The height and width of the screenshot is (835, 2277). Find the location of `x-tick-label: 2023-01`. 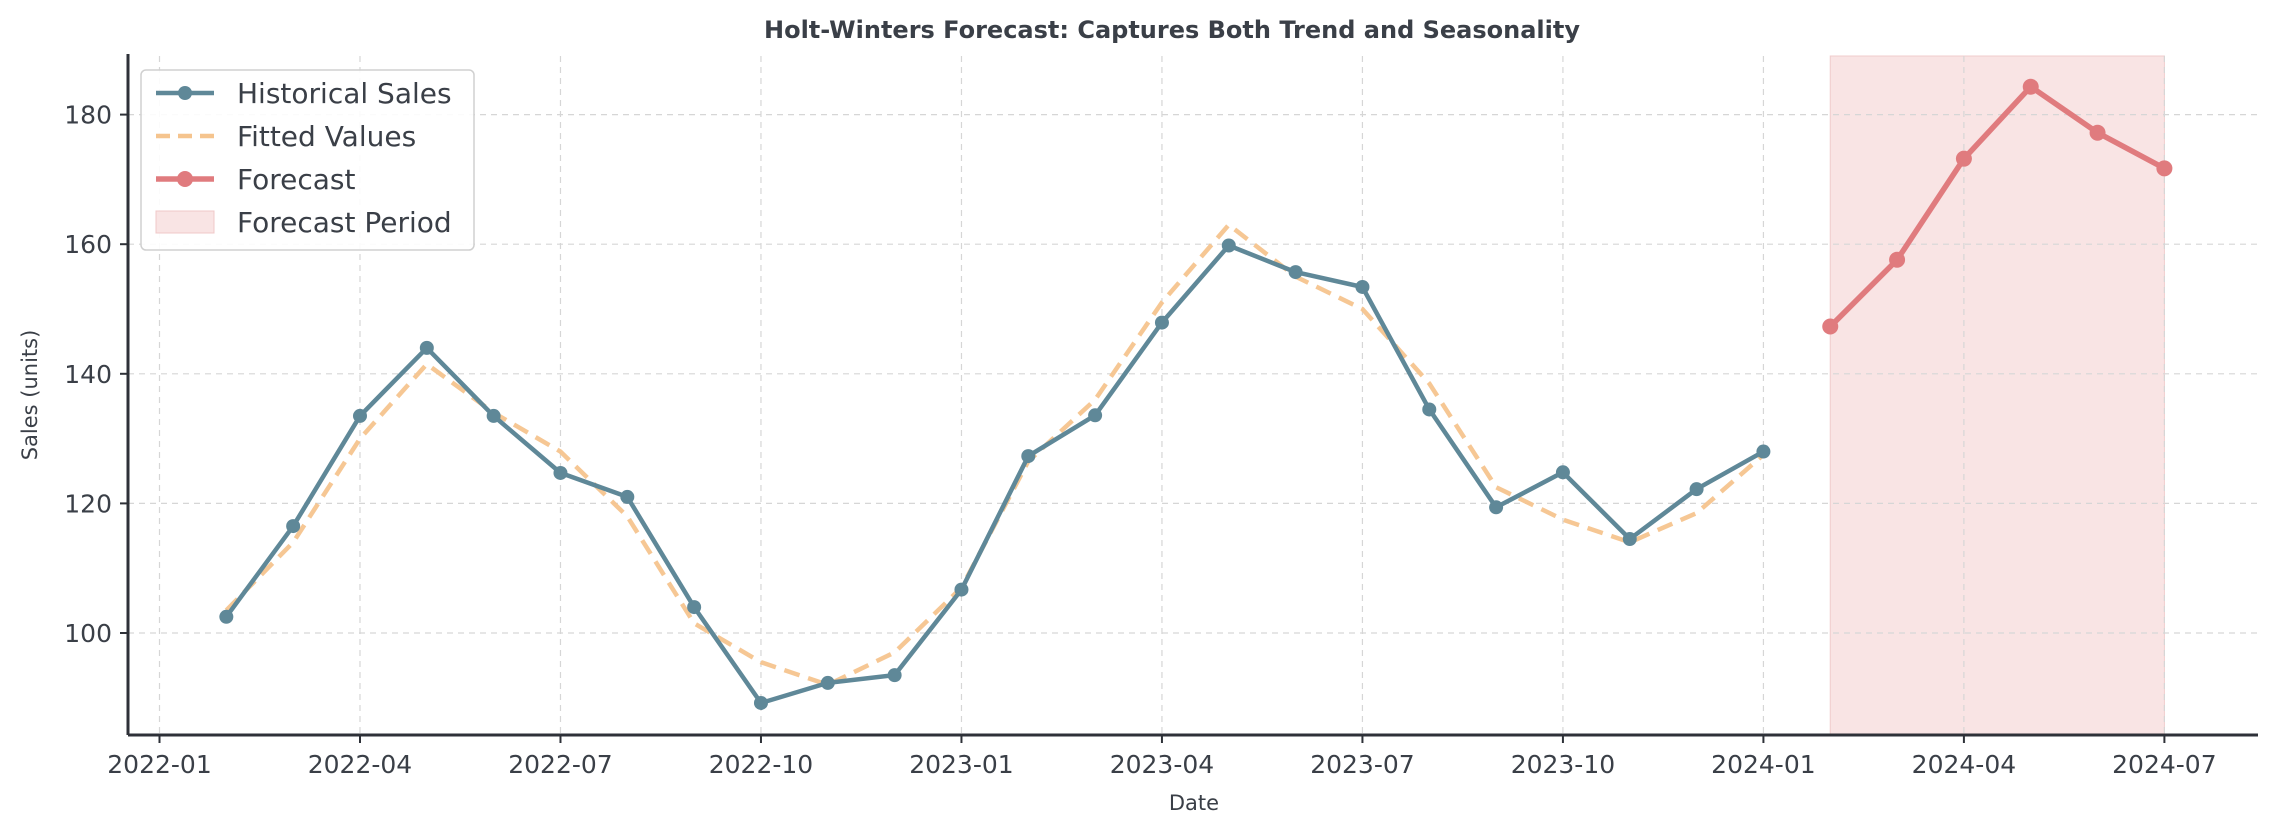

x-tick-label: 2023-01 is located at coordinates (961, 764).